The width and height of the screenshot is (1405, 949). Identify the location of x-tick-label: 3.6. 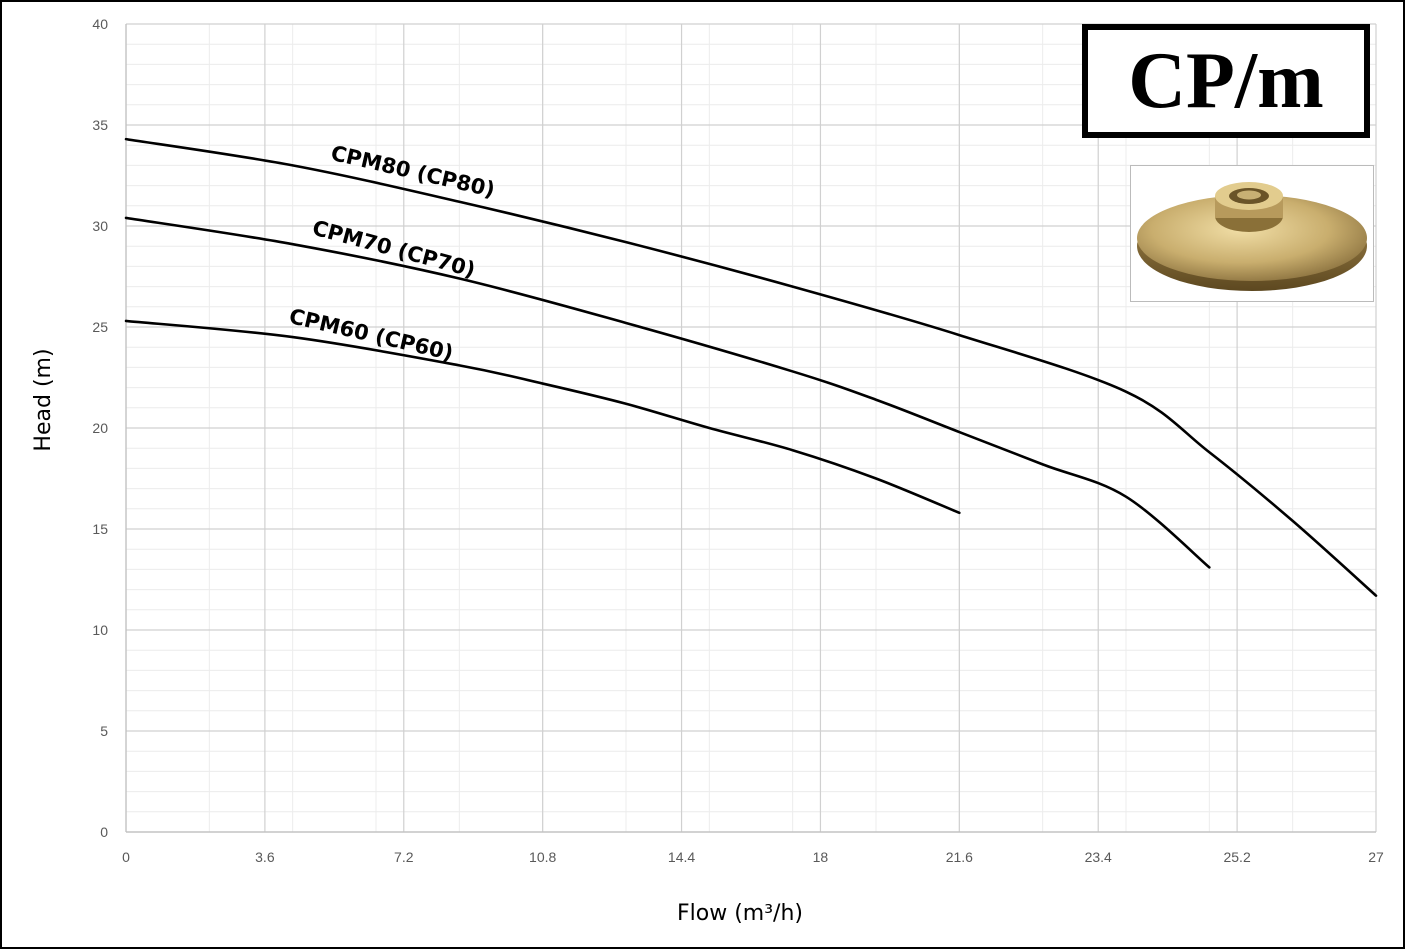
(265, 857).